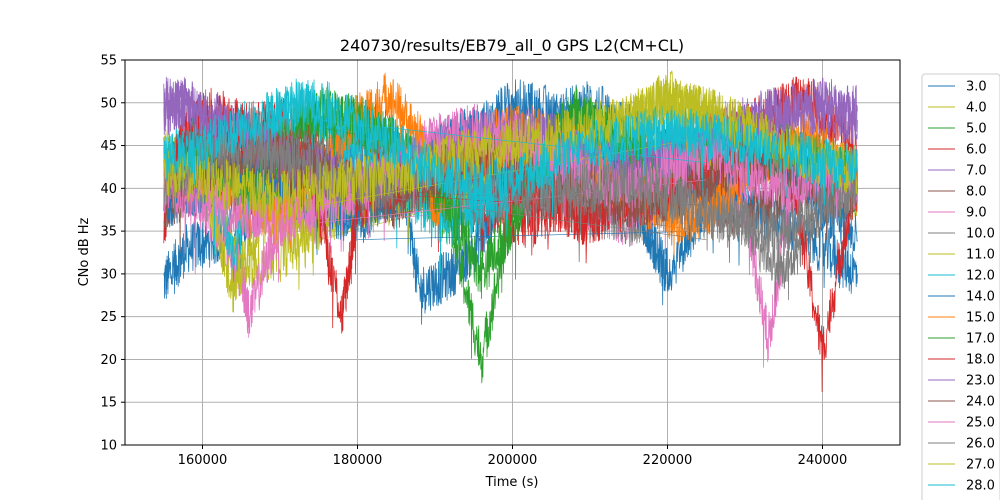 This screenshot has width=1000, height=500. I want to click on legend-label: 8.0, so click(976, 192).